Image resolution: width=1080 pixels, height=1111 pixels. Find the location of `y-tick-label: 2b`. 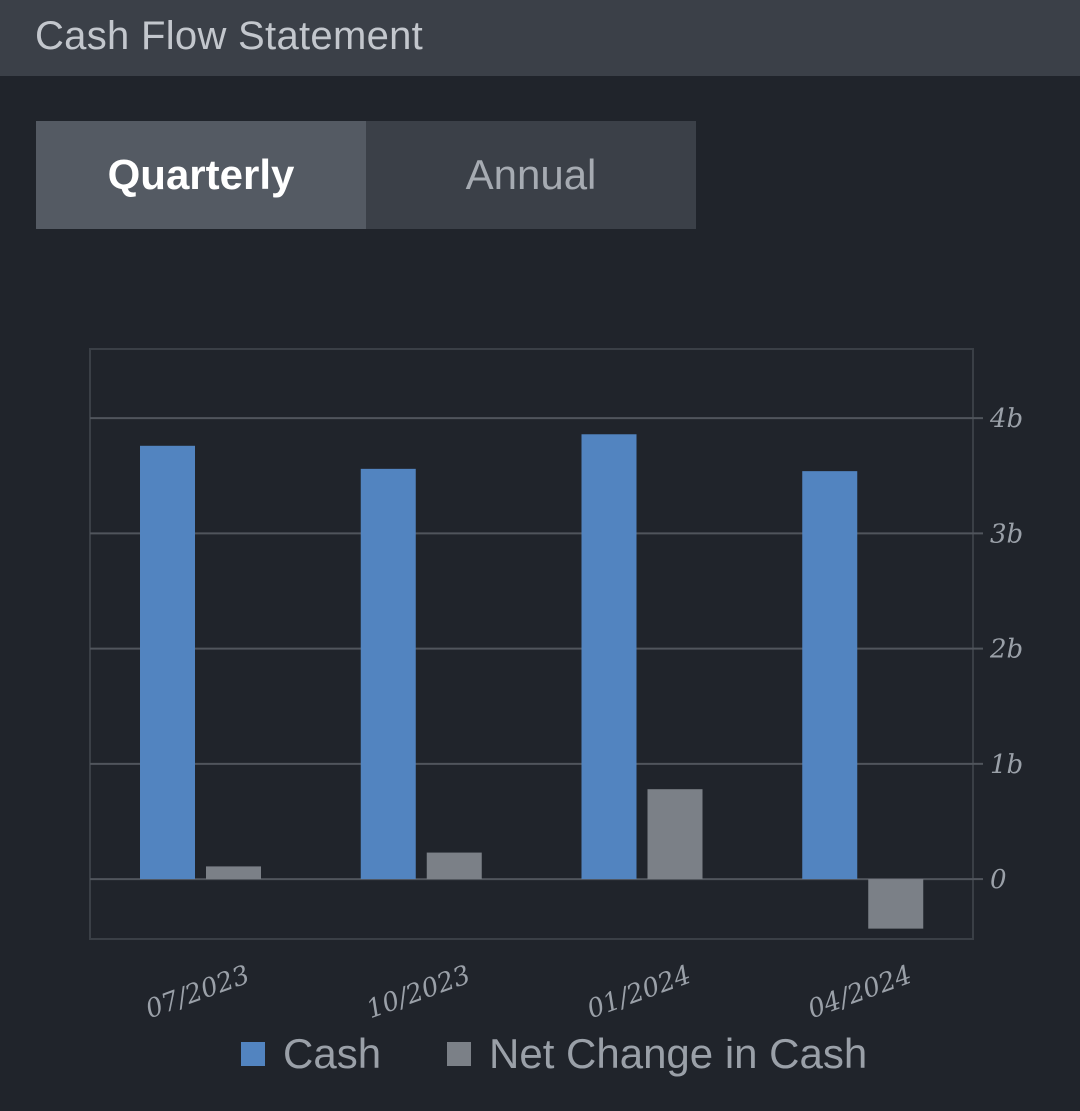

y-tick-label: 2b is located at coordinates (1006, 650).